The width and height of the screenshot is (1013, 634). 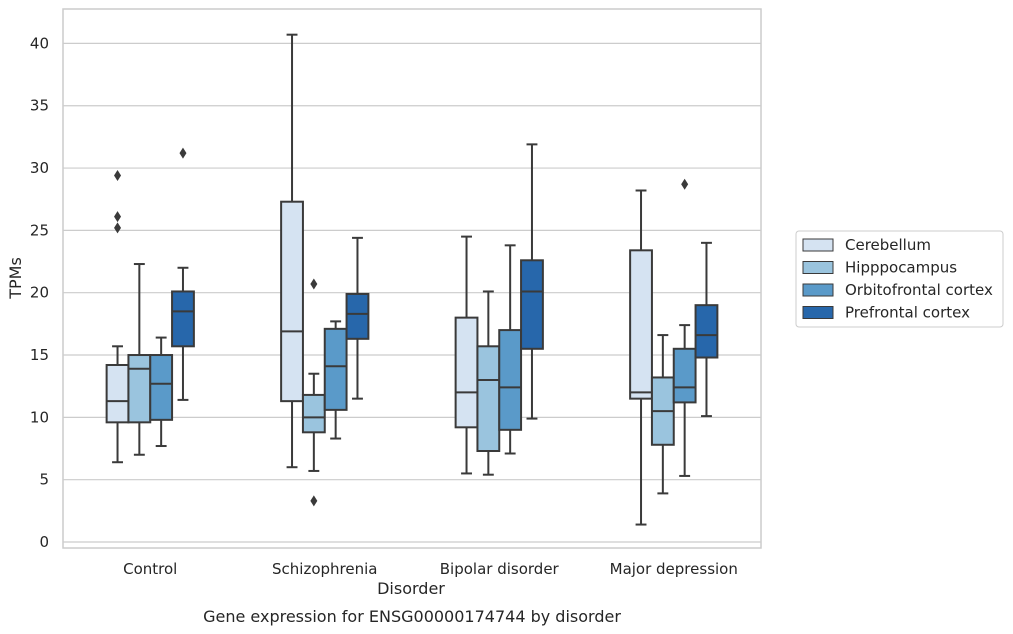 I want to click on x-tick-label: Schizophrenia, so click(x=324, y=569).